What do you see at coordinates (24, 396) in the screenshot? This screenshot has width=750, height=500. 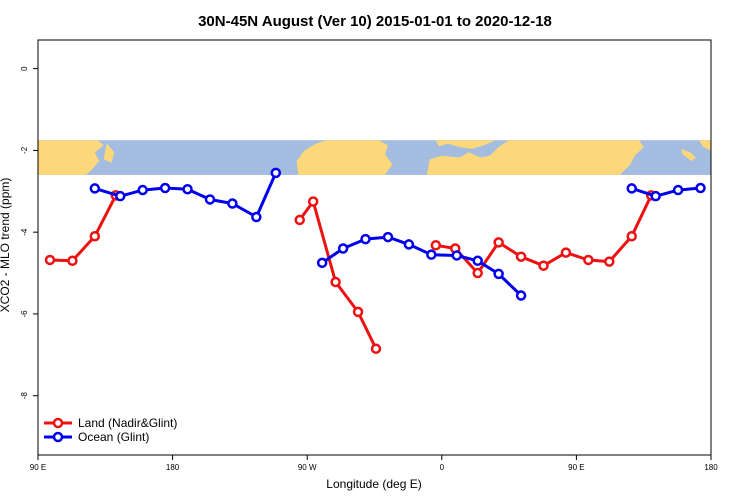 I see `y-tick-label-4: -8` at bounding box center [24, 396].